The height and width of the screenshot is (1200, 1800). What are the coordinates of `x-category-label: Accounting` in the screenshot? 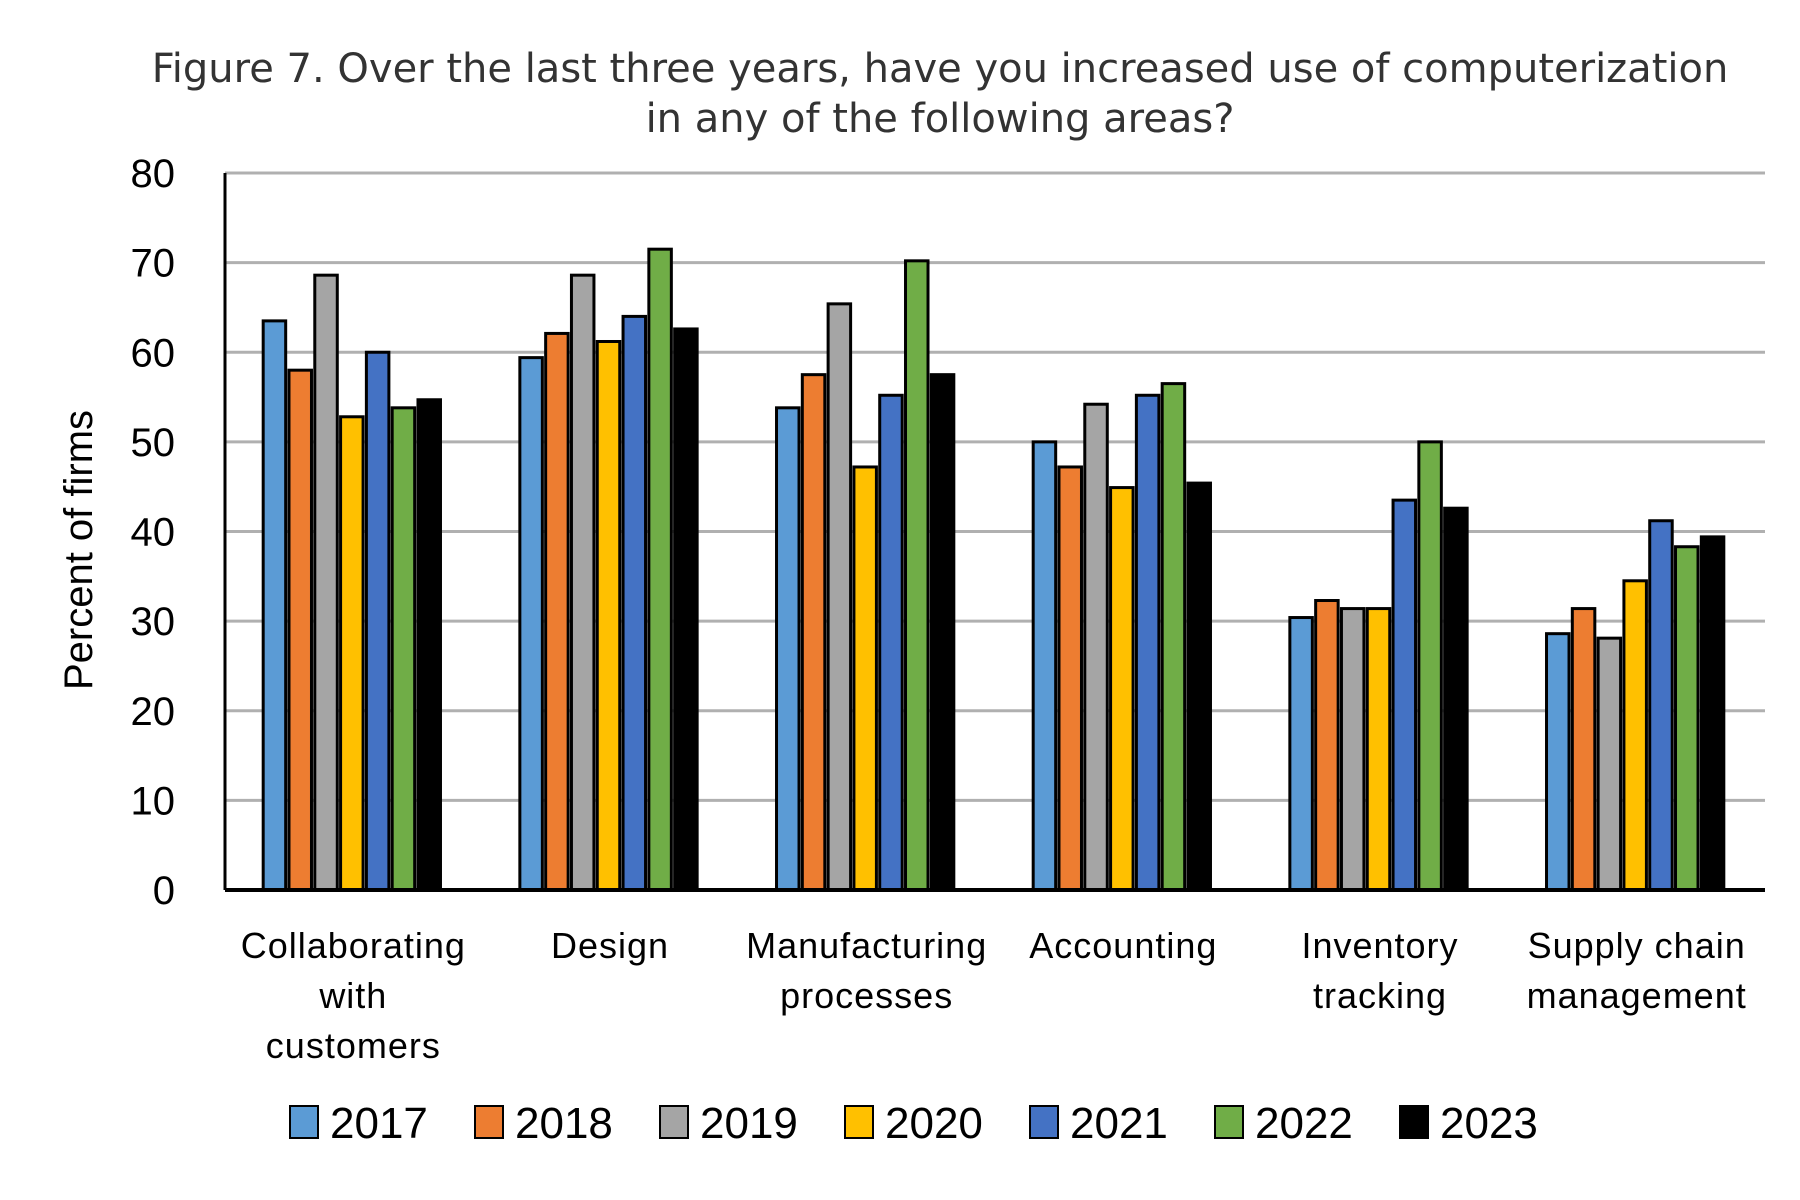 It's located at (1123, 945).